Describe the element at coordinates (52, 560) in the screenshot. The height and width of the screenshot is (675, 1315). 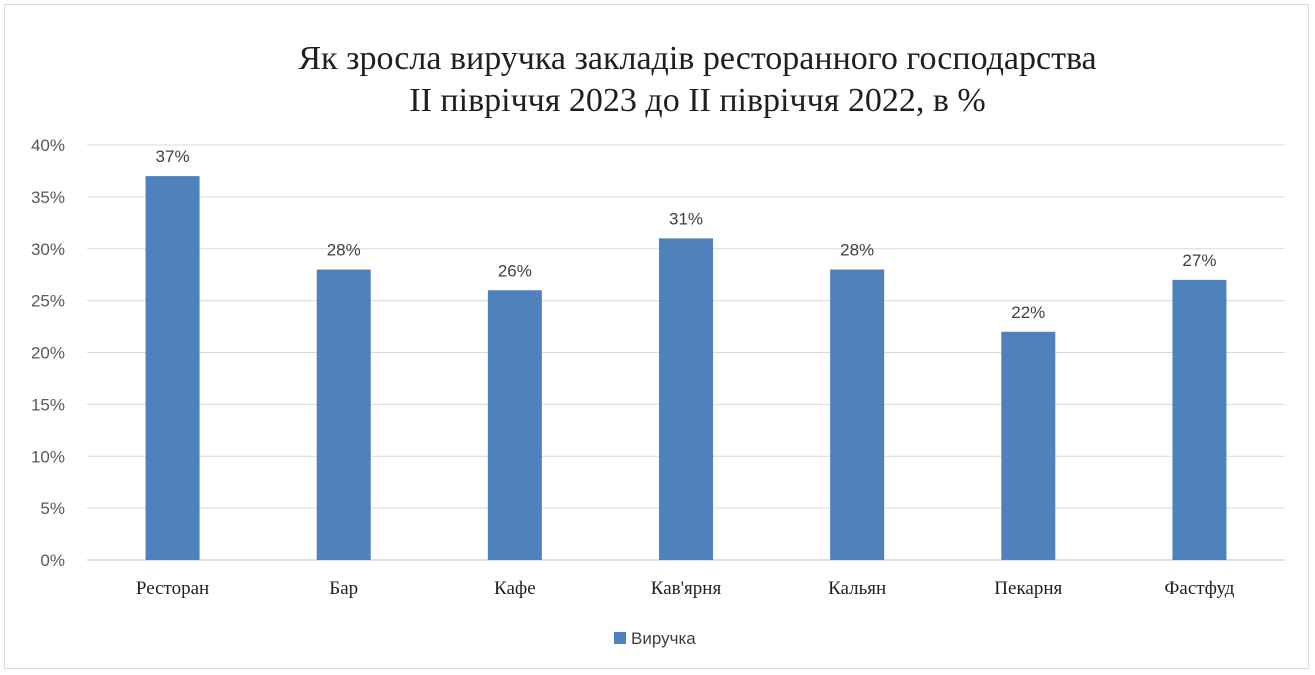
I see `y-tick-label: 0%` at that location.